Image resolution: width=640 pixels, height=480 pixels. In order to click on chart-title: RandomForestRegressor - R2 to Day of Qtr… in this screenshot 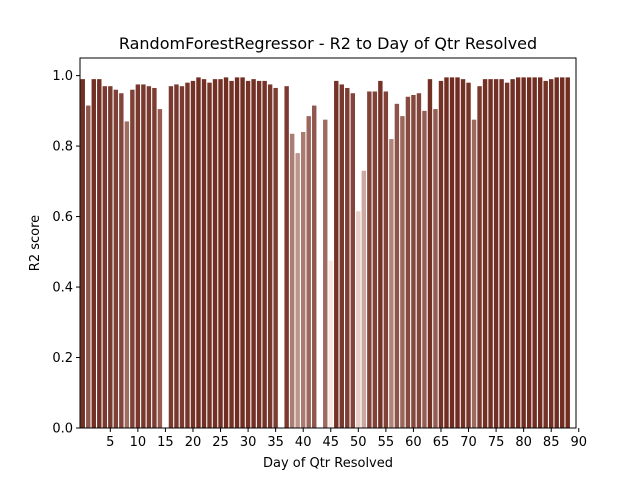, I will do `click(328, 43)`.